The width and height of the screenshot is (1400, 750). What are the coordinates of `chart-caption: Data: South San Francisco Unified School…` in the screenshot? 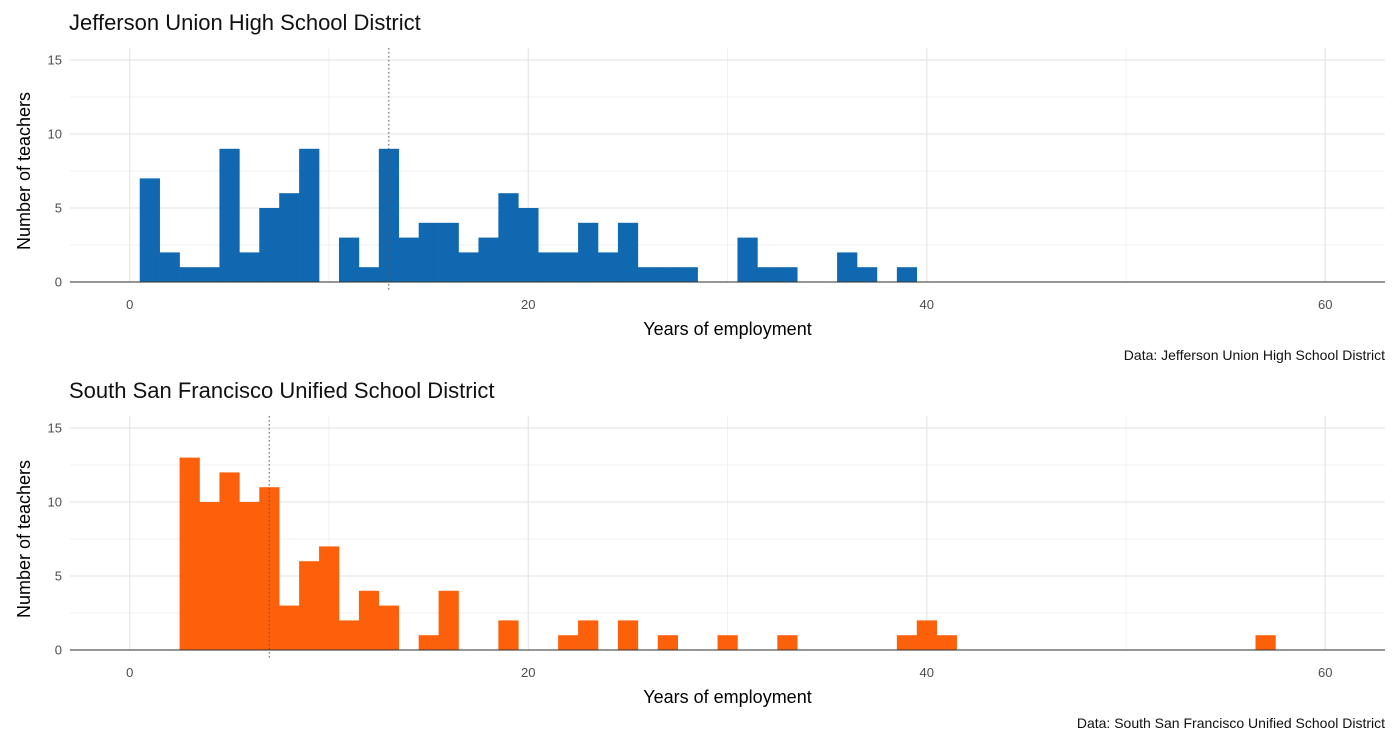 It's located at (1230, 723).